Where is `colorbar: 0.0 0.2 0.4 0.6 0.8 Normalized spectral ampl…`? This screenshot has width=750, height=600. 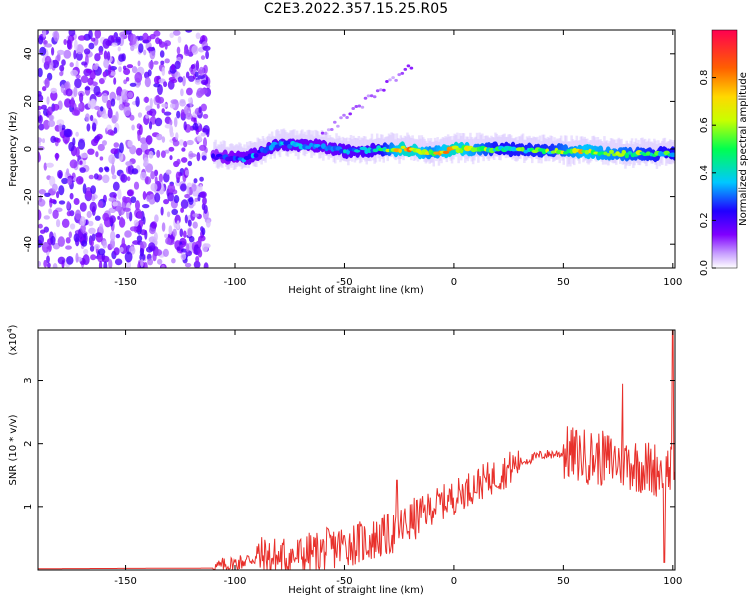
colorbar: 0.0 0.2 0.4 0.6 0.8 Normalized spectral ampl… is located at coordinates (724, 152).